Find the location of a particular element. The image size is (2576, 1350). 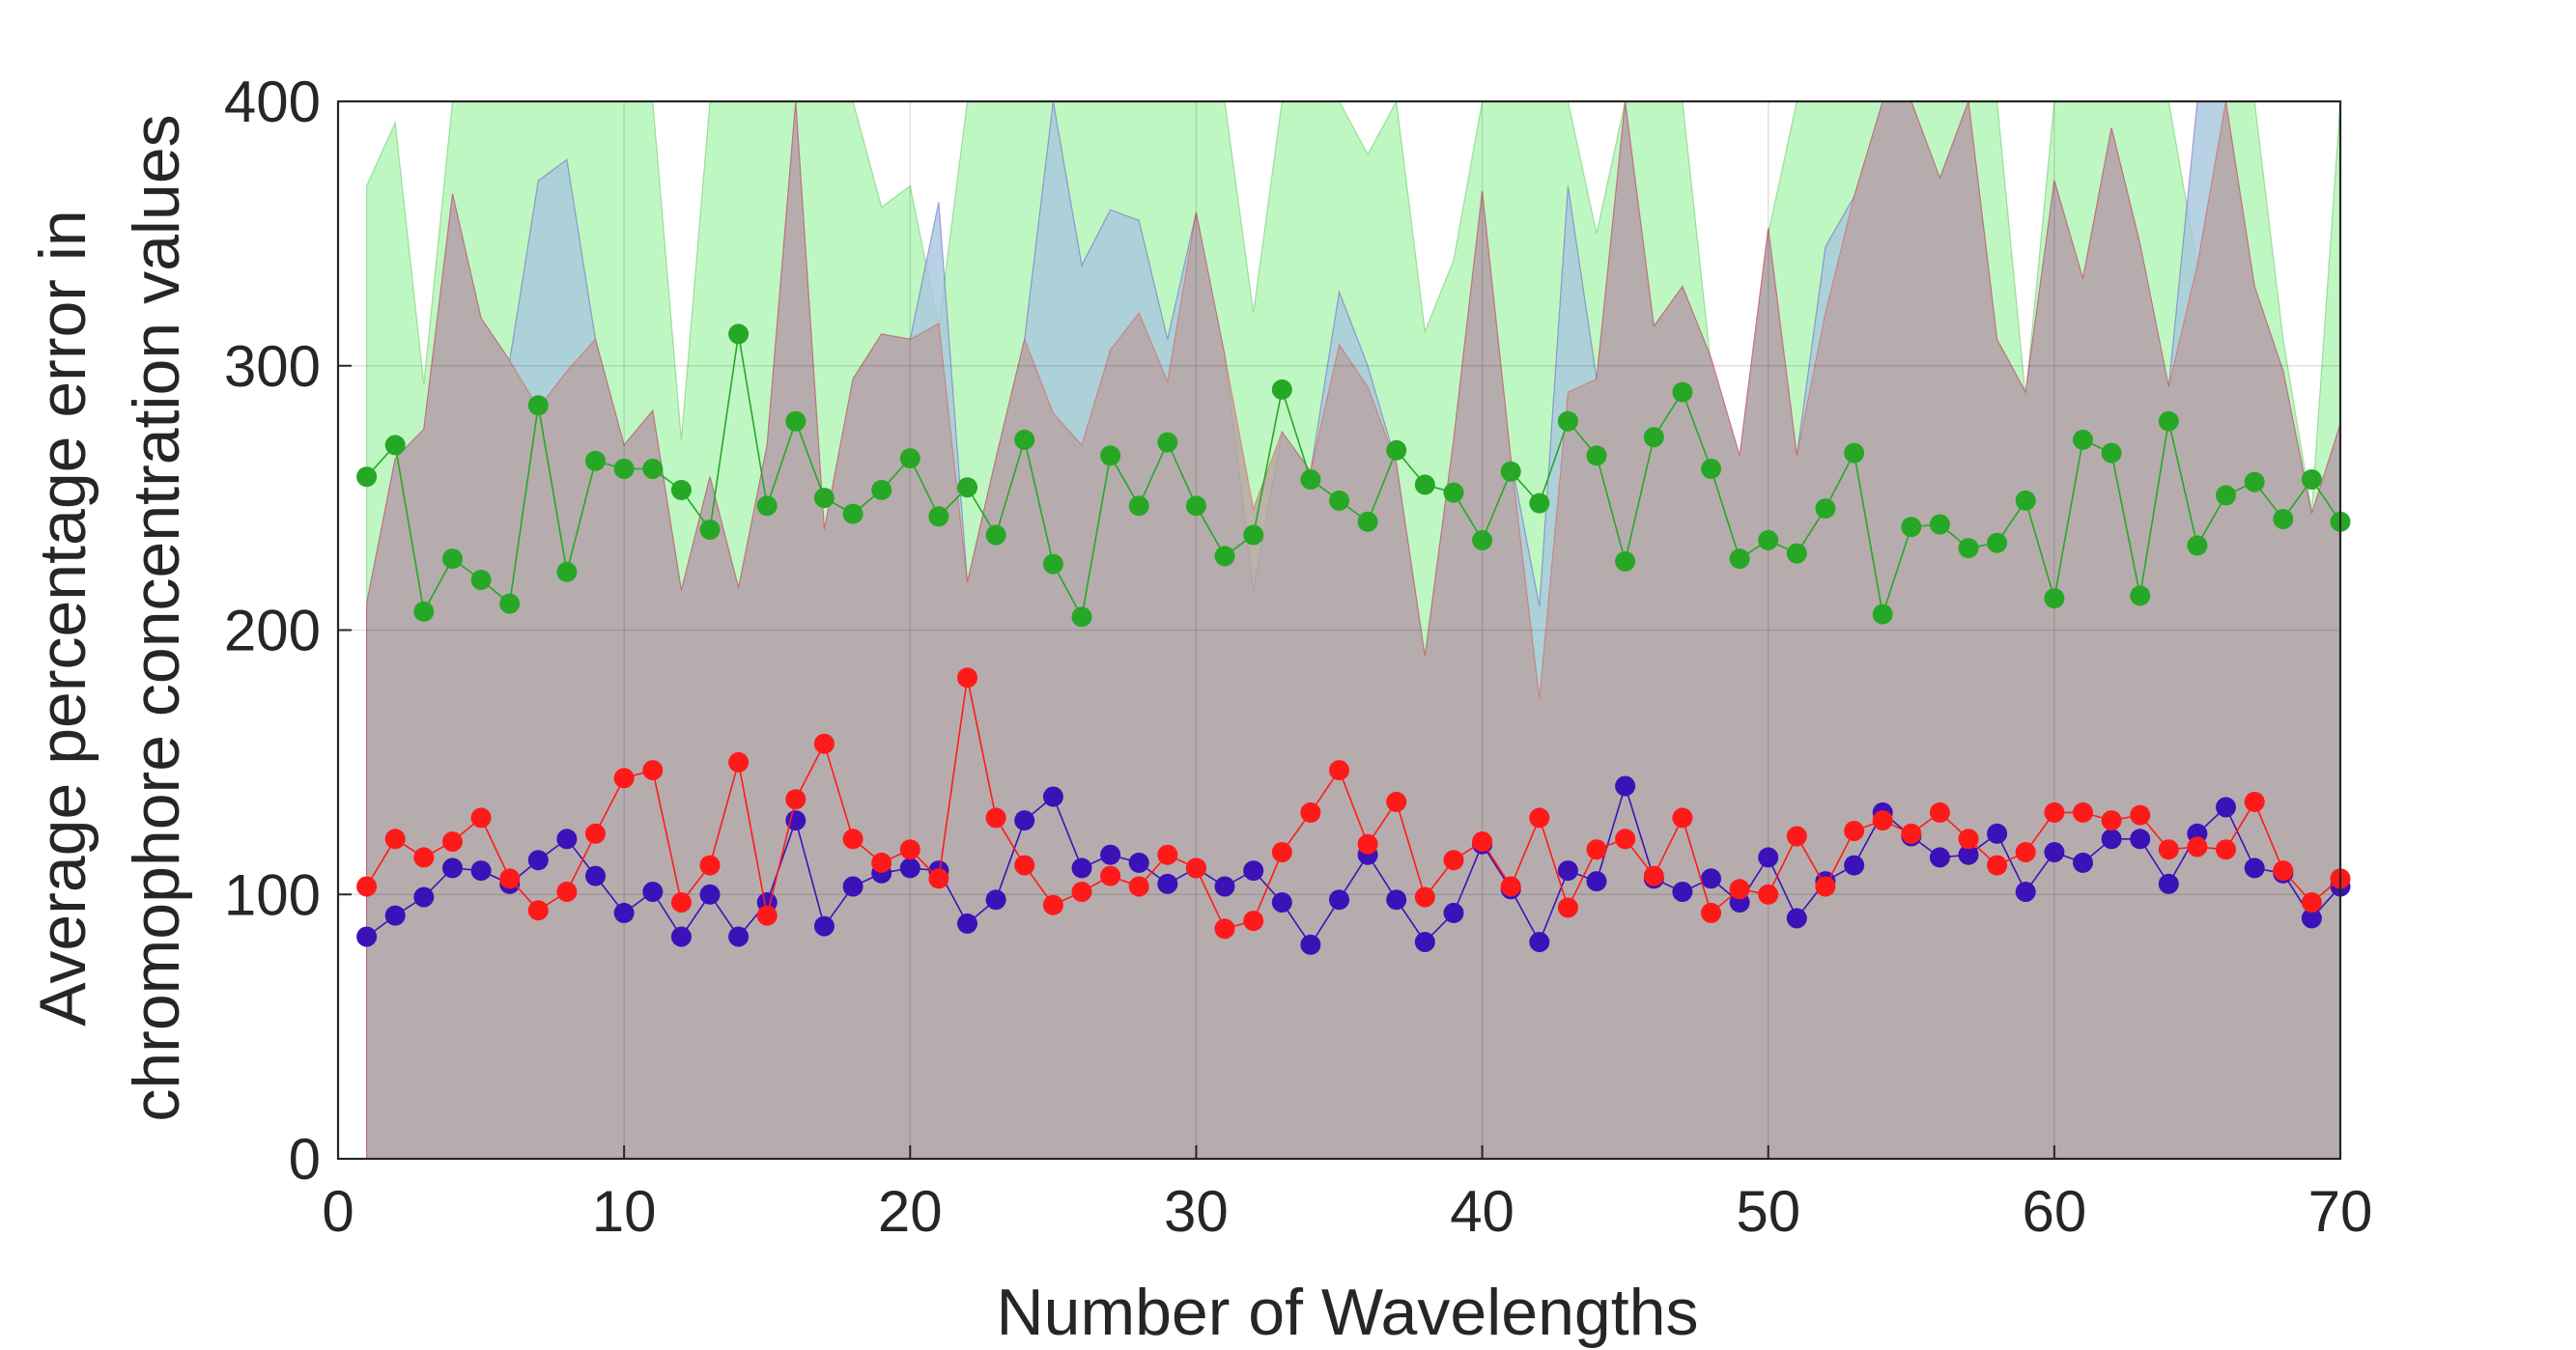

x-tick-label: 10 is located at coordinates (624, 1211).